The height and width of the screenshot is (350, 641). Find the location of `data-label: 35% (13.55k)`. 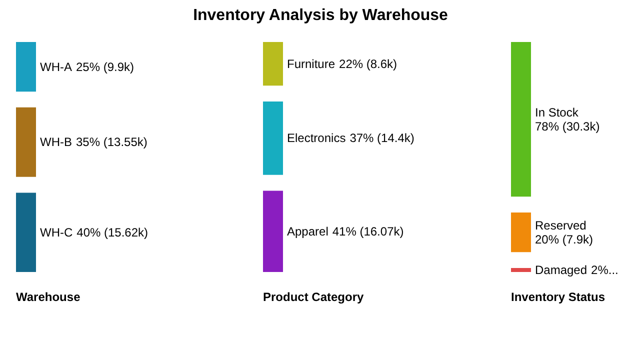

data-label: 35% (13.55k) is located at coordinates (112, 142).